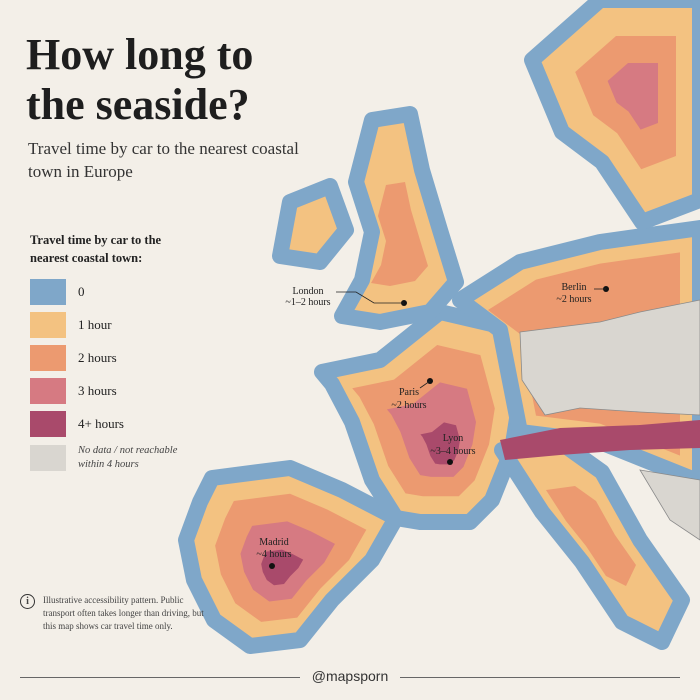 The width and height of the screenshot is (700, 700). Describe the element at coordinates (125, 325) in the screenshot. I see `legend-item: 1 hour` at that location.